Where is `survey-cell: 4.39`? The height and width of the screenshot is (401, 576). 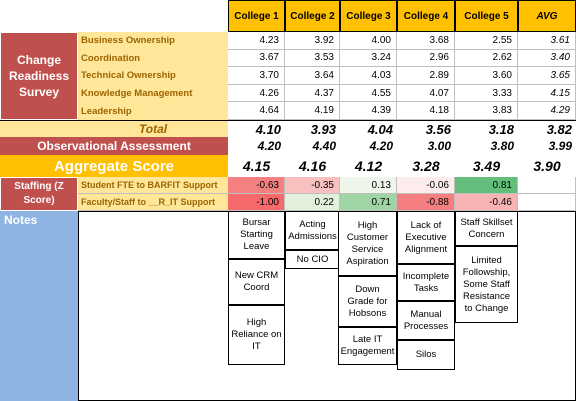 survey-cell: 4.39 is located at coordinates (368, 111).